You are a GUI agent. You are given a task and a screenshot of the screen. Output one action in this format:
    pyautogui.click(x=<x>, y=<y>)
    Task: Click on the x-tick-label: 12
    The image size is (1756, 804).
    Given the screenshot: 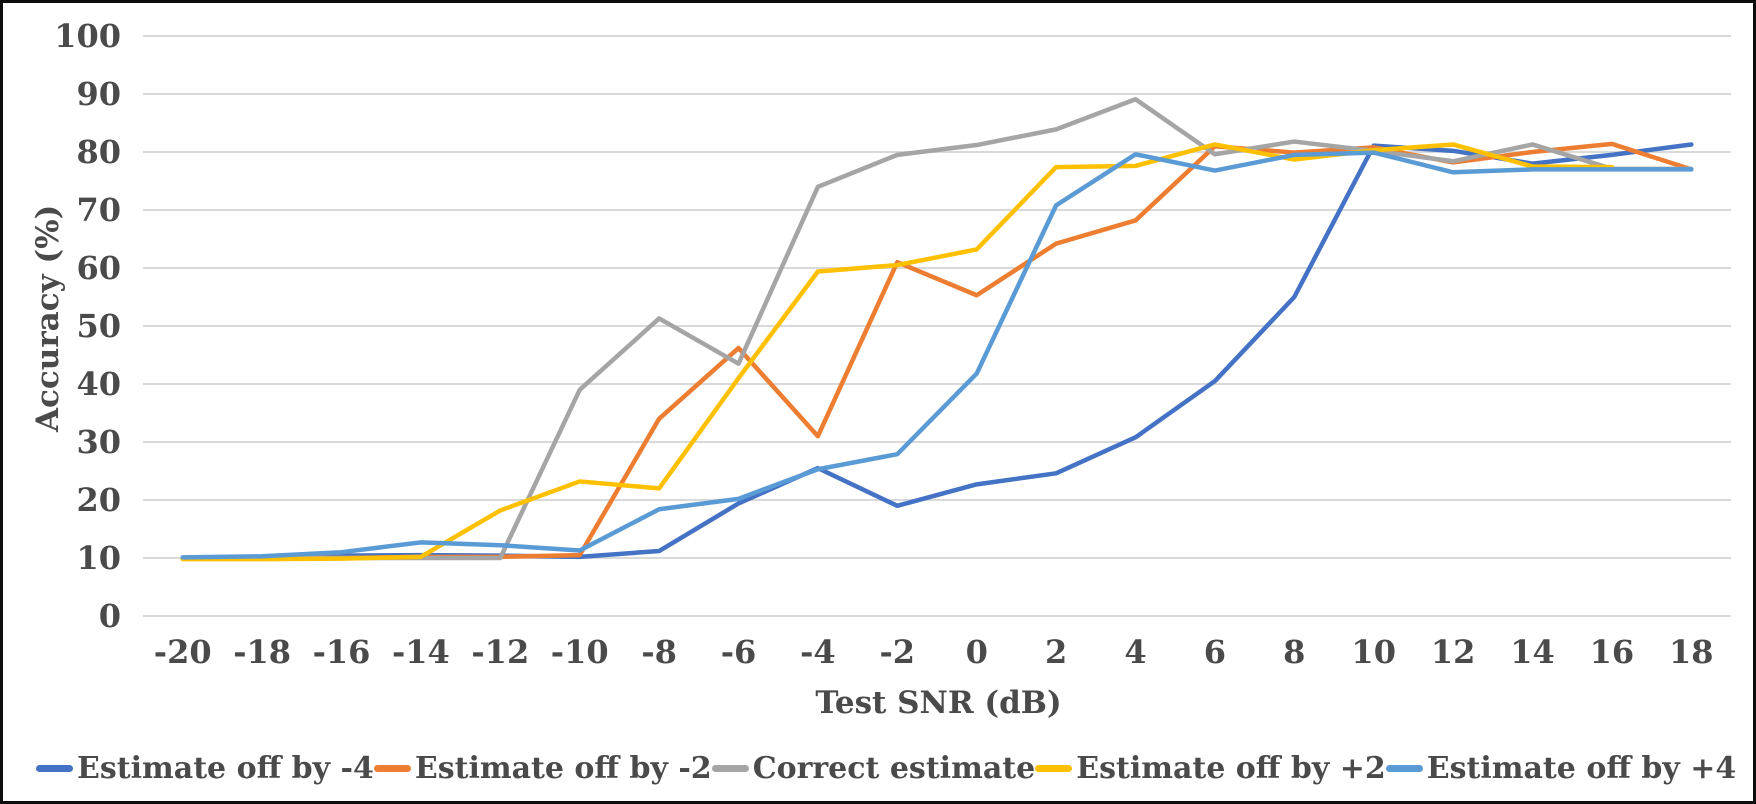 What is the action you would take?
    pyautogui.click(x=1453, y=652)
    